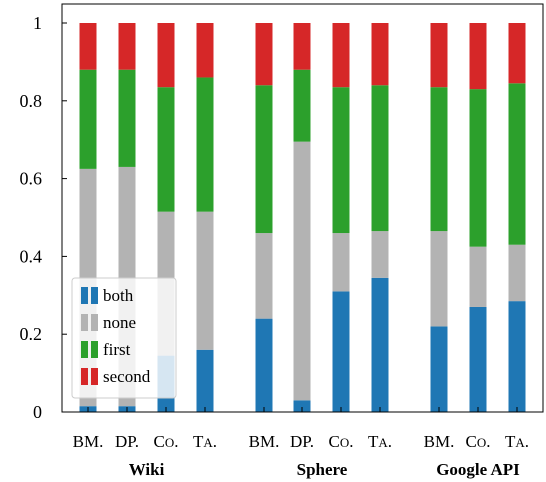  I want to click on y-tick-label: 1, so click(37, 23).